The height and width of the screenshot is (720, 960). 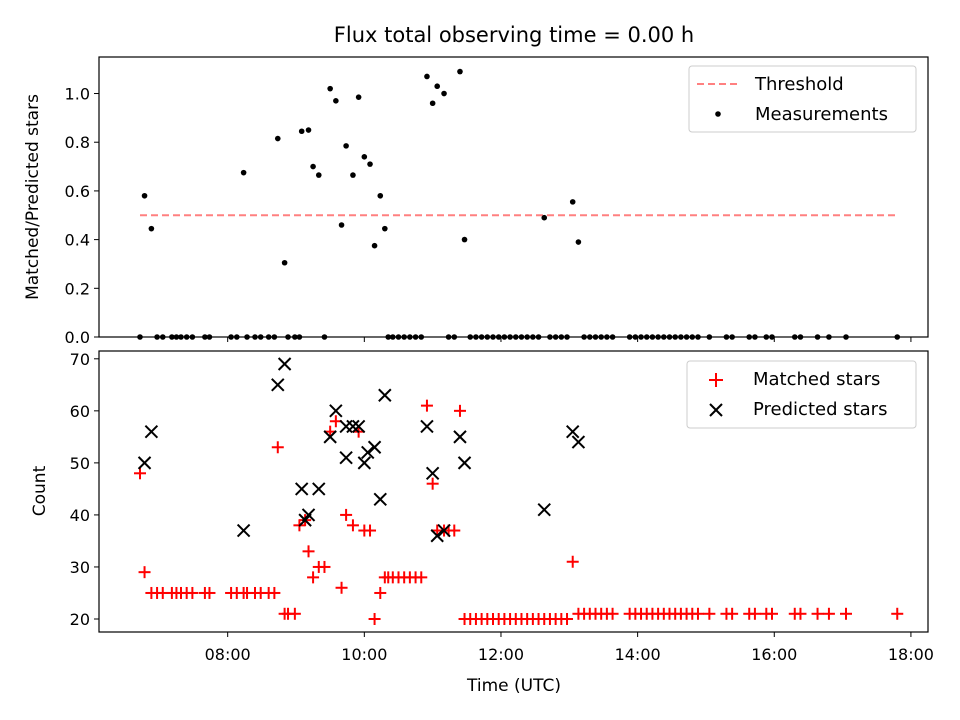 What do you see at coordinates (513, 686) in the screenshot?
I see `x-axis-label: Time (UTC)` at bounding box center [513, 686].